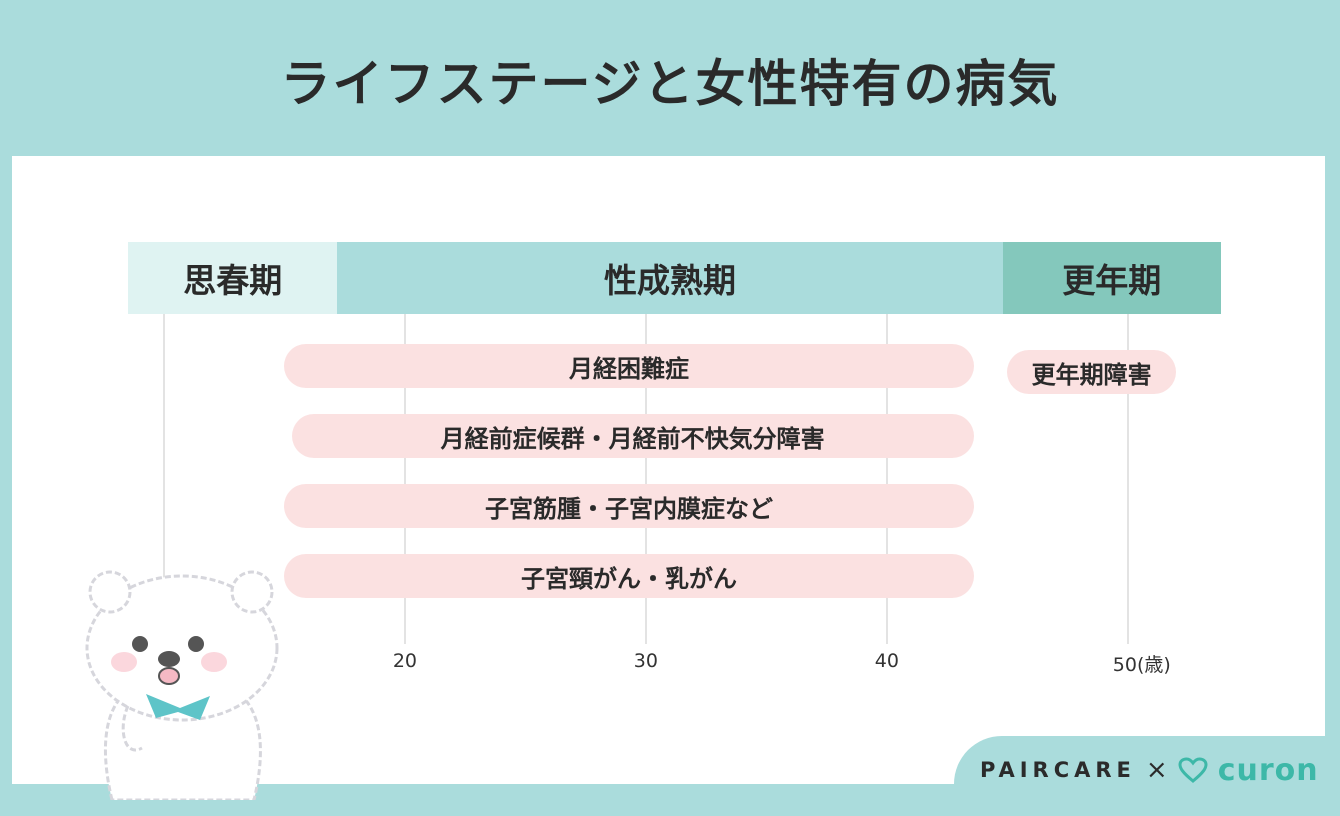  What do you see at coordinates (182, 685) in the screenshot?
I see `polar-bear-mascot` at bounding box center [182, 685].